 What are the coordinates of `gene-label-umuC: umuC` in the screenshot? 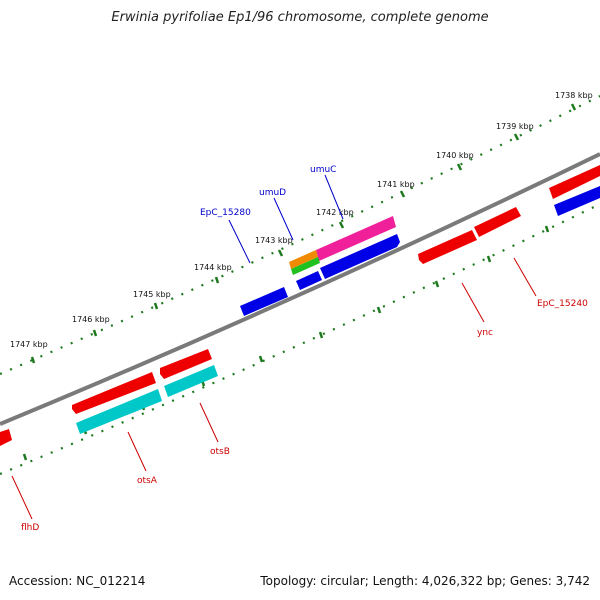 It's located at (323, 170).